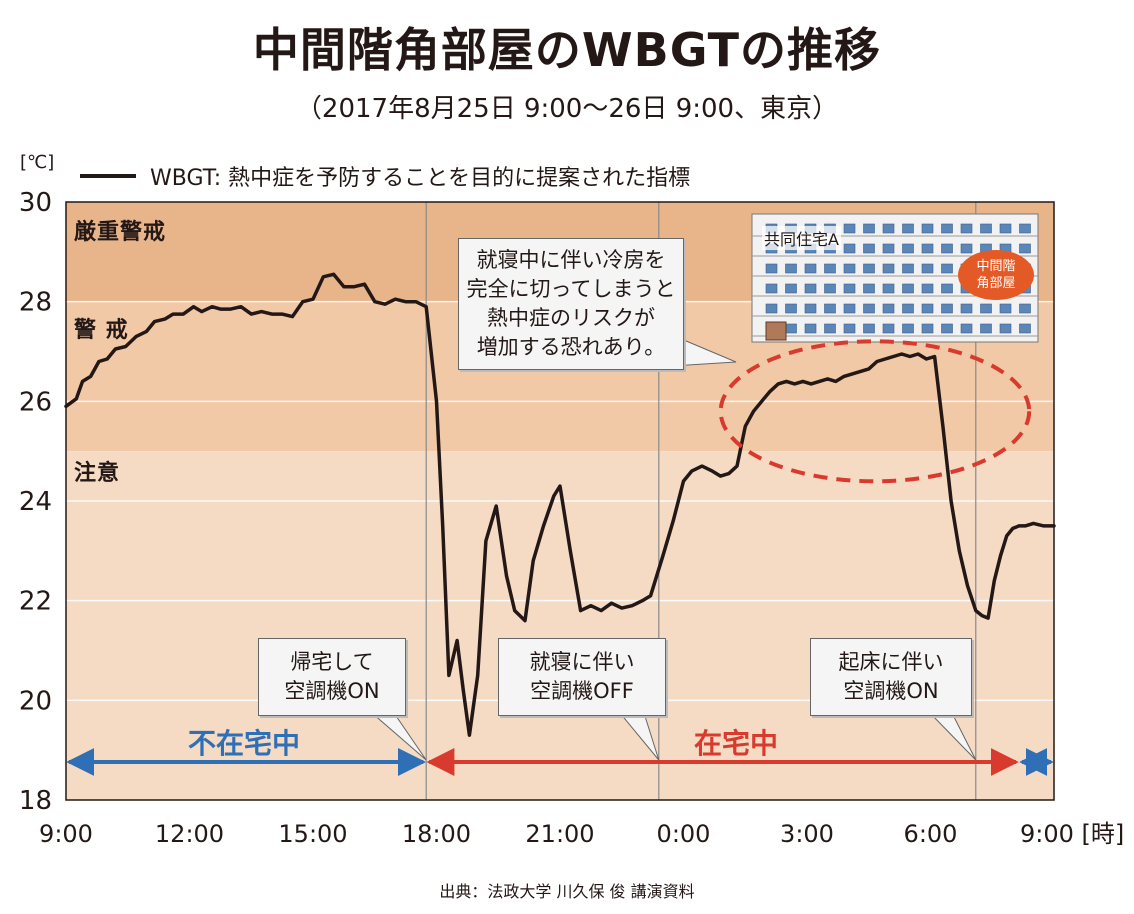 This screenshot has width=1134, height=914. I want to click on chart-title: 中間階角部屋のWBGTの推移, so click(567, 50).